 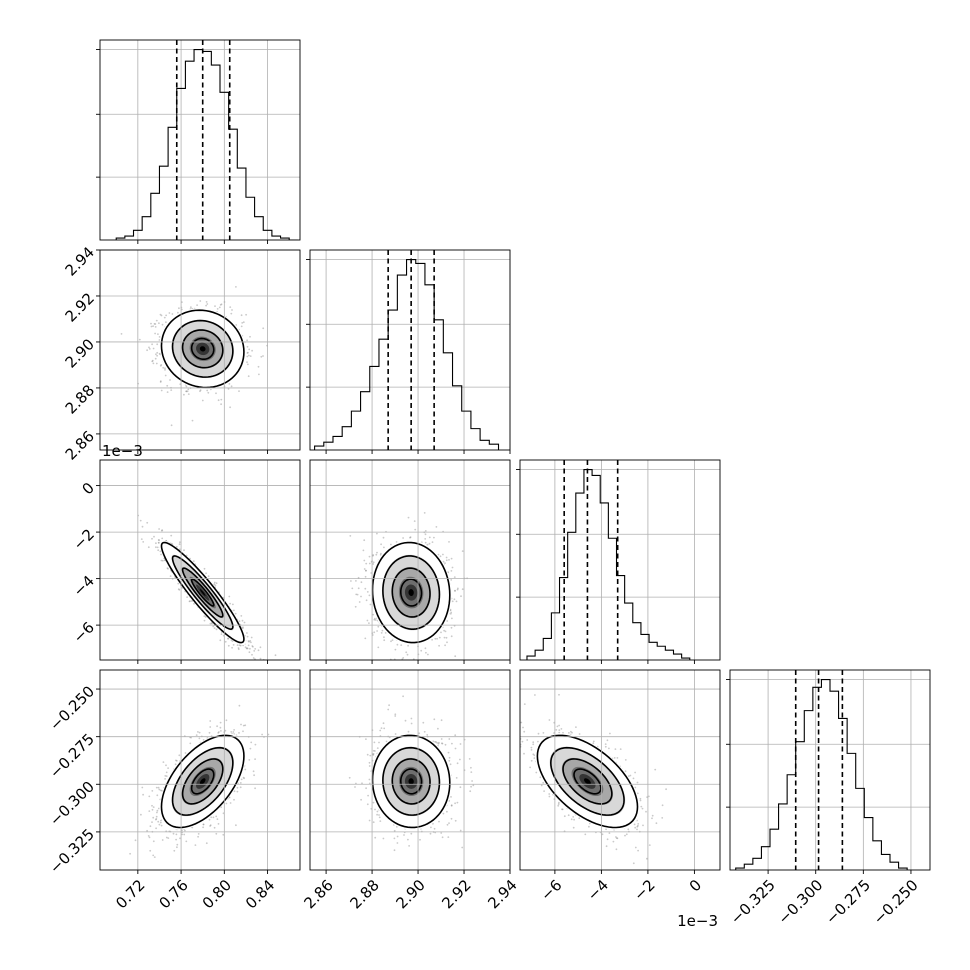 I want to click on x-tick-label: 2.88, so click(x=364, y=894).